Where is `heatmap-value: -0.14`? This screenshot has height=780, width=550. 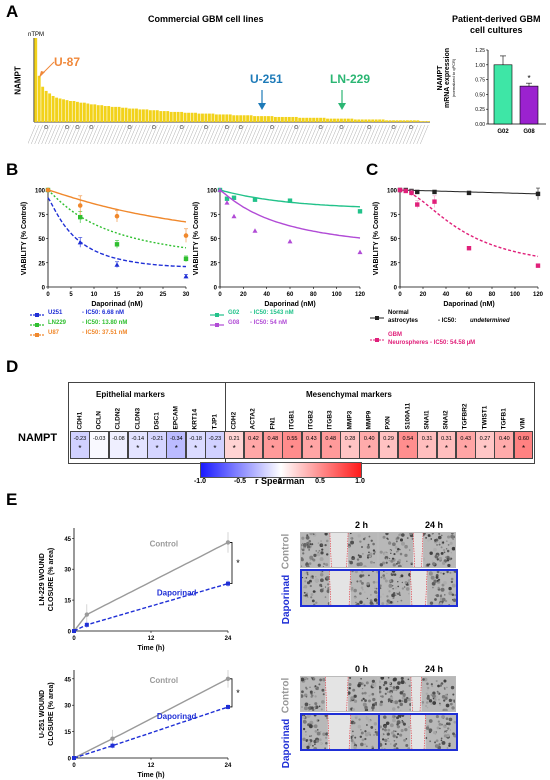
heatmap-value: -0.14 is located at coordinates (138, 439).